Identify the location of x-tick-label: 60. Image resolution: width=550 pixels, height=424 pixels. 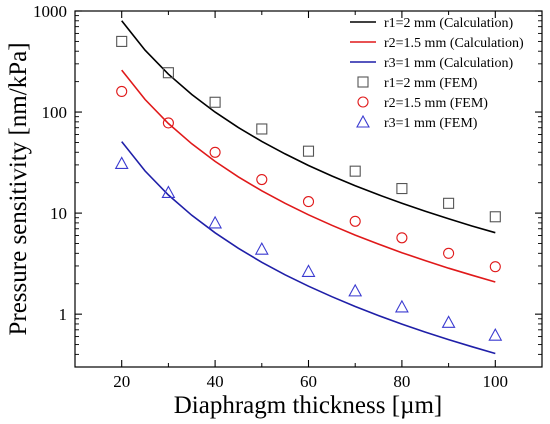
(308, 381).